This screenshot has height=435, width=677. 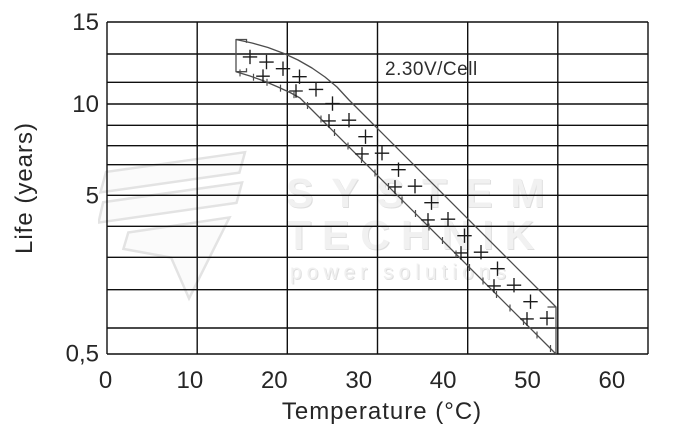 What do you see at coordinates (85, 22) in the screenshot?
I see `y-tick-label: 15` at bounding box center [85, 22].